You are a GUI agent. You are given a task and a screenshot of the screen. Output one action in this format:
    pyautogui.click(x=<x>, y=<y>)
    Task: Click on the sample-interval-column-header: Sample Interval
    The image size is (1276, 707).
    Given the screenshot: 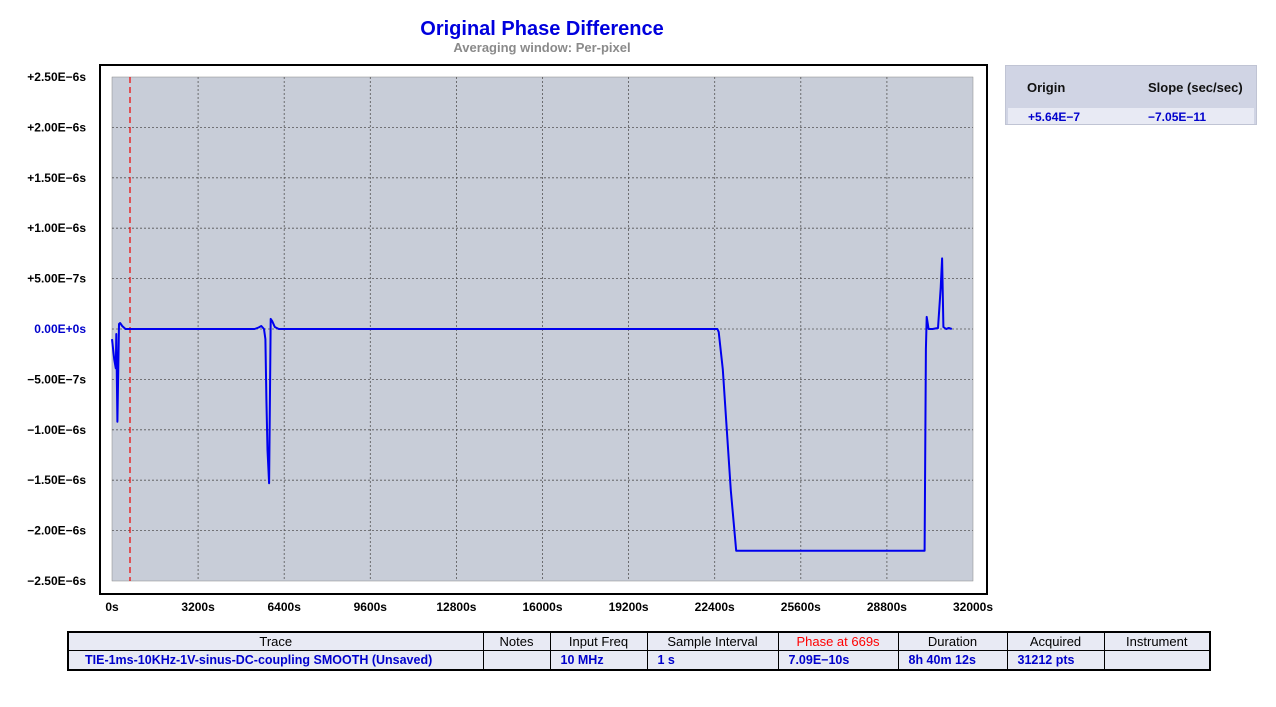 What is the action you would take?
    pyautogui.click(x=712, y=641)
    